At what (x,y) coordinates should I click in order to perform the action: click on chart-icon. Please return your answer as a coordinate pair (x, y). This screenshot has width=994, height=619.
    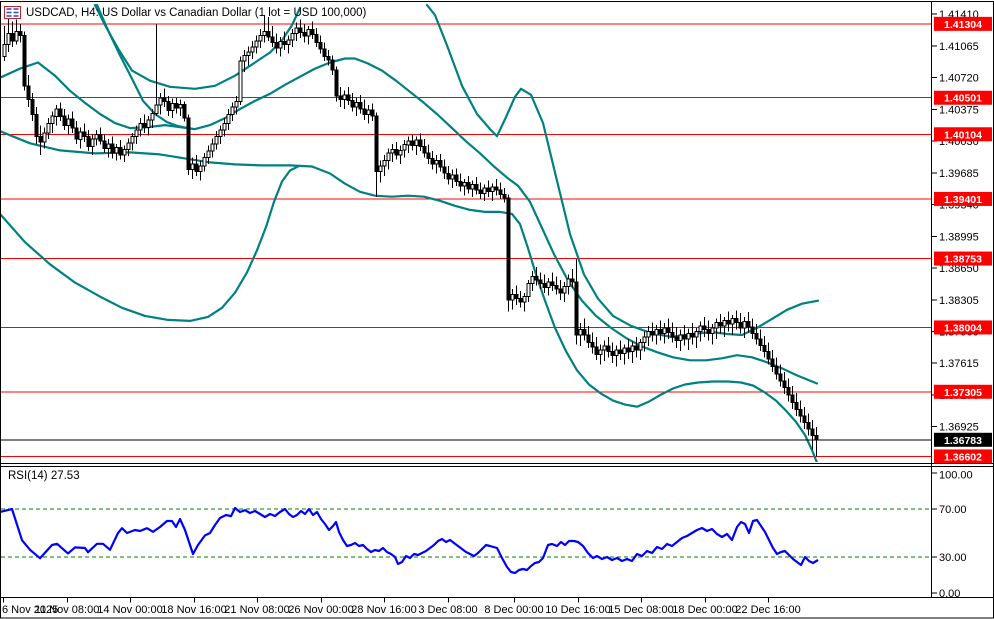
    Looking at the image, I should click on (12, 12).